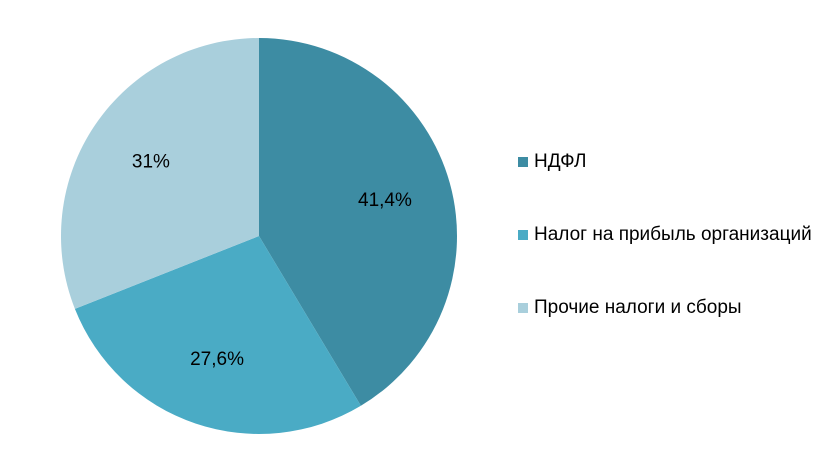  Describe the element at coordinates (523, 162) in the screenshot. I see `legend-swatch-ndfl` at that location.